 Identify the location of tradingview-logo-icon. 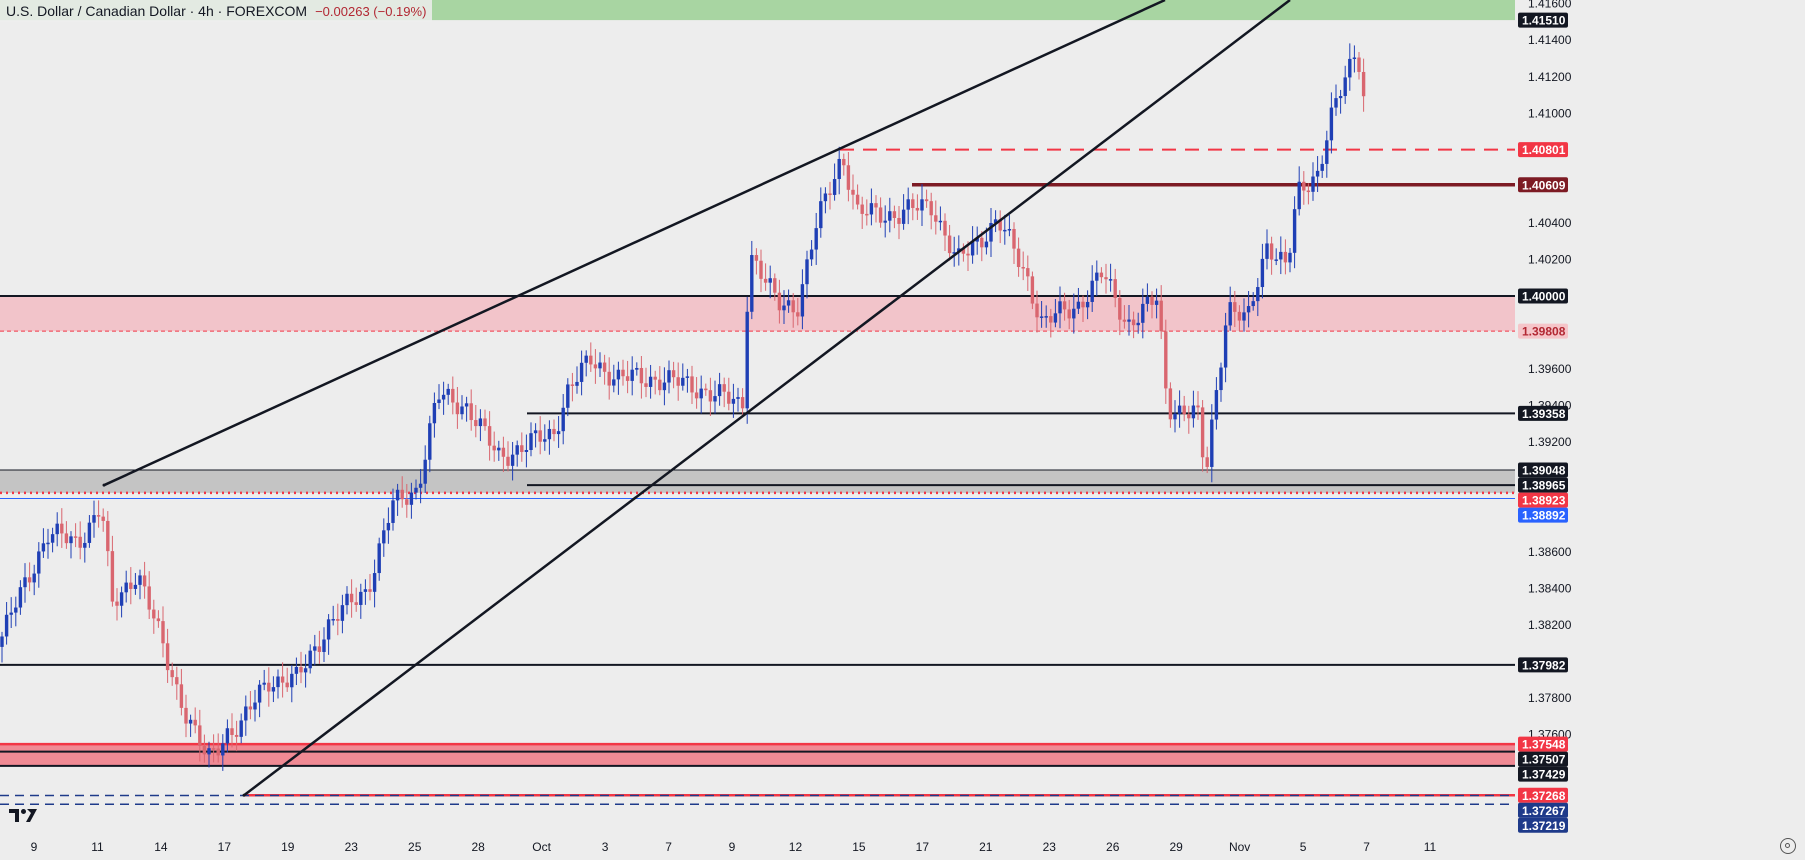
(23, 815).